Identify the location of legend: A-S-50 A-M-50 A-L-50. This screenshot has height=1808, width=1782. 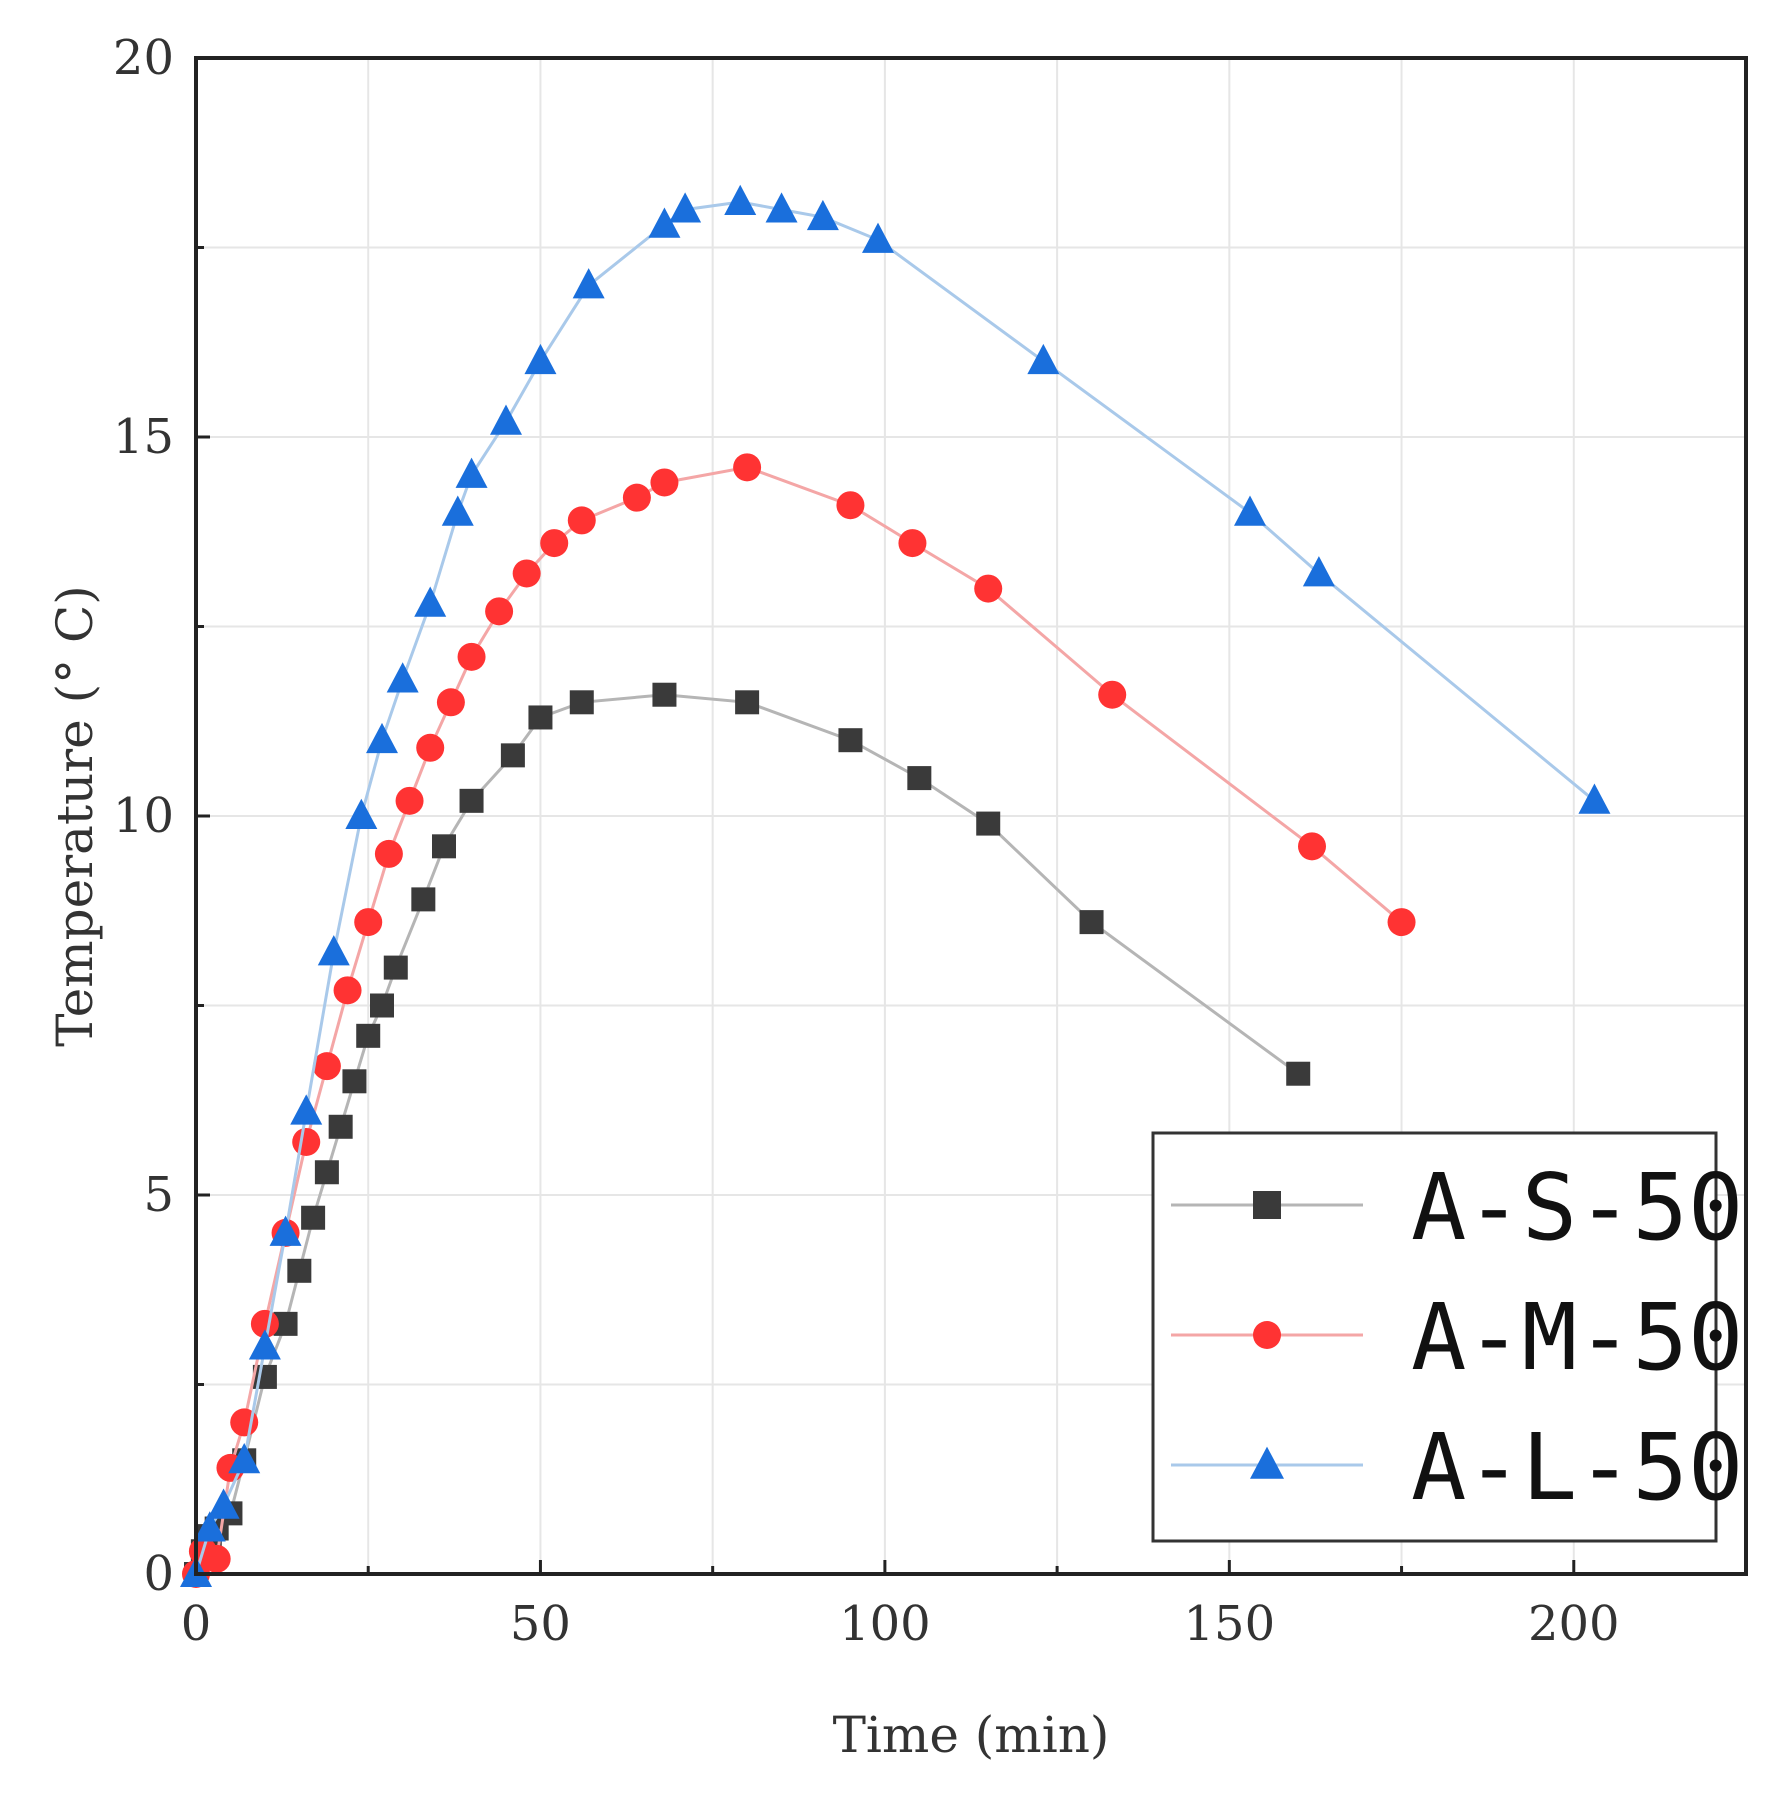
(1447, 1337).